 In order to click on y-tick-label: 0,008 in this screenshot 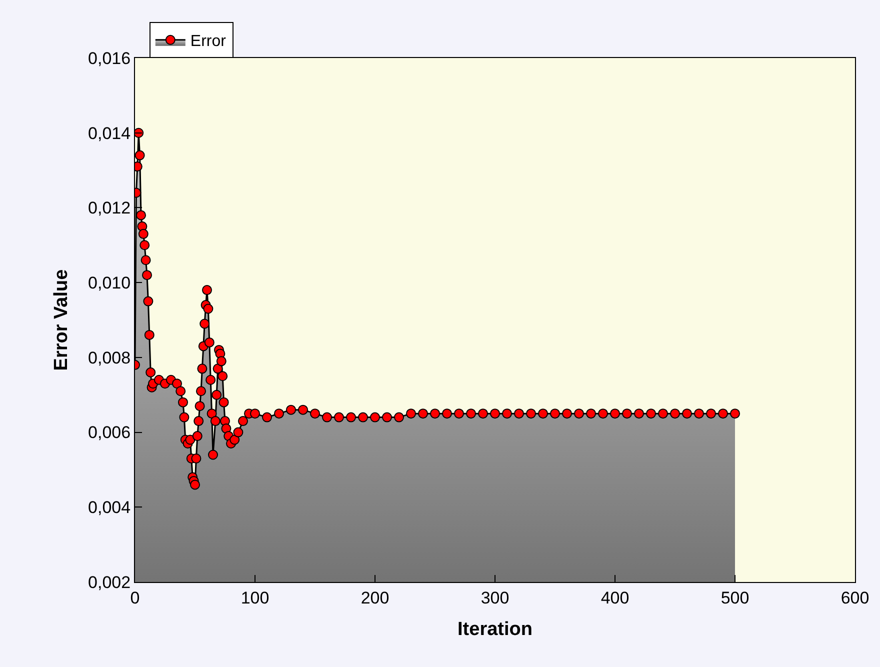, I will do `click(109, 358)`.